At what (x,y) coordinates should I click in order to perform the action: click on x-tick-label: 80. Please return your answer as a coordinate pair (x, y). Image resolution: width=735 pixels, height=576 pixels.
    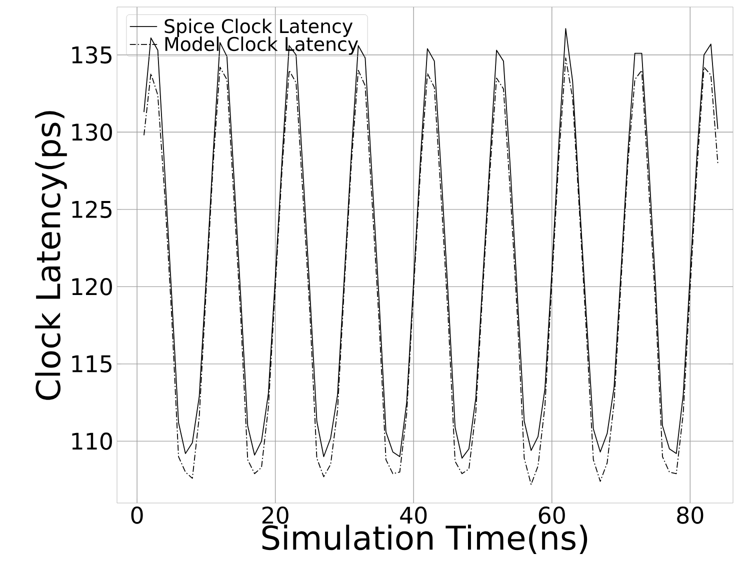
    Looking at the image, I should click on (690, 515).